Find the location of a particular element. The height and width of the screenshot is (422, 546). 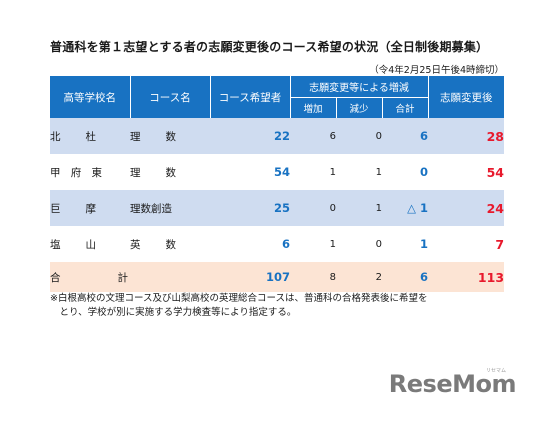

course-wish-count: 22 is located at coordinates (250, 136).